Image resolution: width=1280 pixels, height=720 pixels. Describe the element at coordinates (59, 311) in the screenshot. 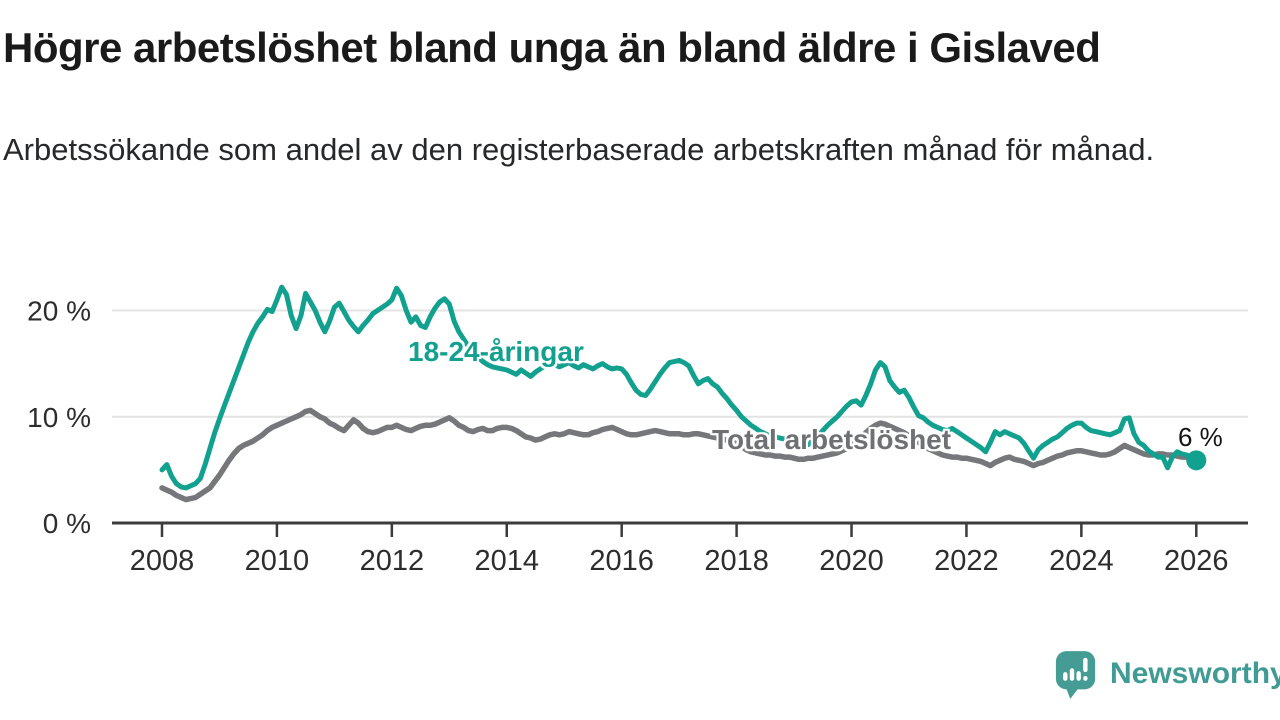

I see `y-tick-label-20: 20 %` at that location.